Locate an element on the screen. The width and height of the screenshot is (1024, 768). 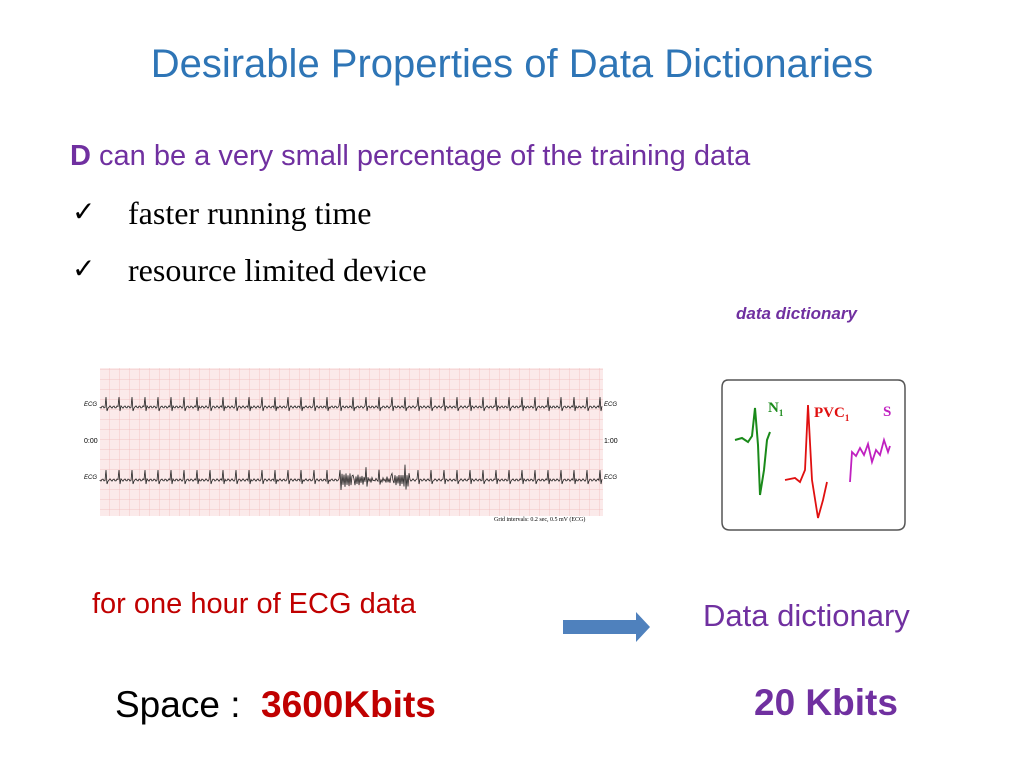
atom-s is located at coordinates (870, 459).